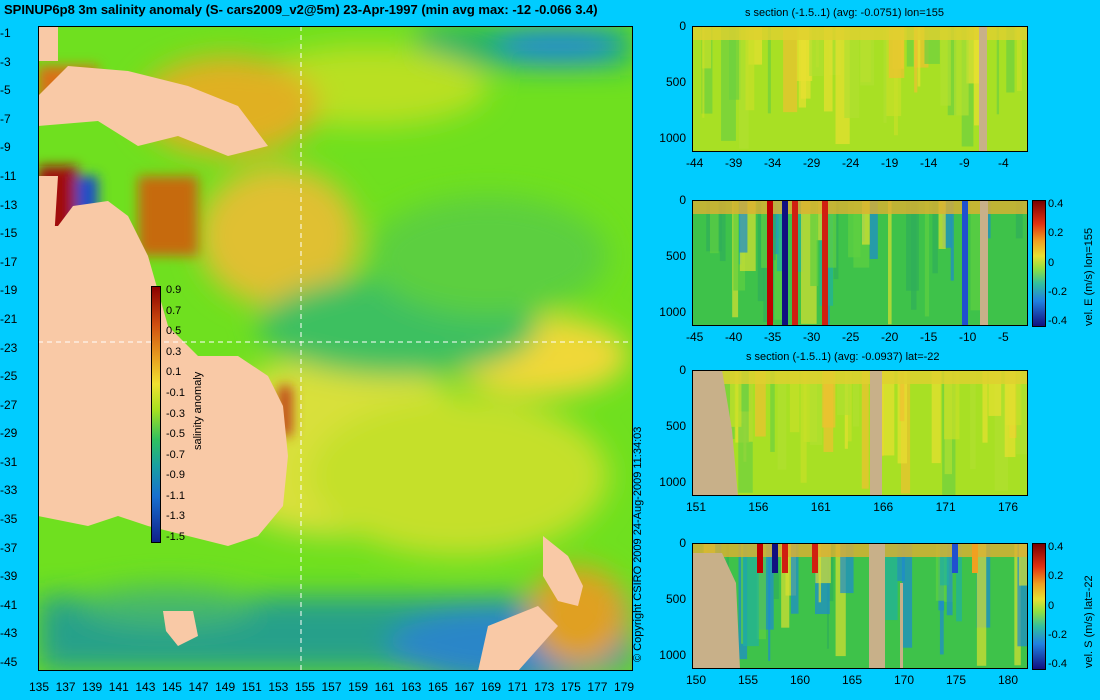 The image size is (1100, 700). What do you see at coordinates (9, 461) in the screenshot?
I see `map-y-tick: -31` at bounding box center [9, 461].